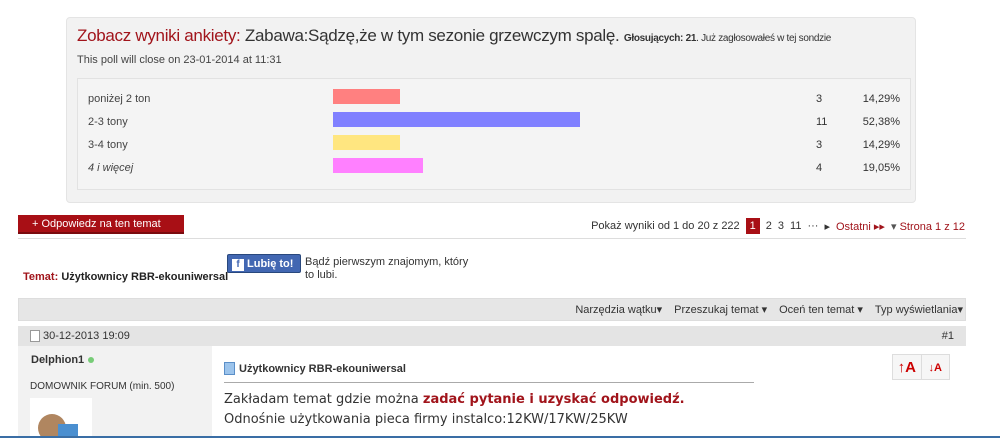  Describe the element at coordinates (61, 420) in the screenshot. I see `avatar` at that location.